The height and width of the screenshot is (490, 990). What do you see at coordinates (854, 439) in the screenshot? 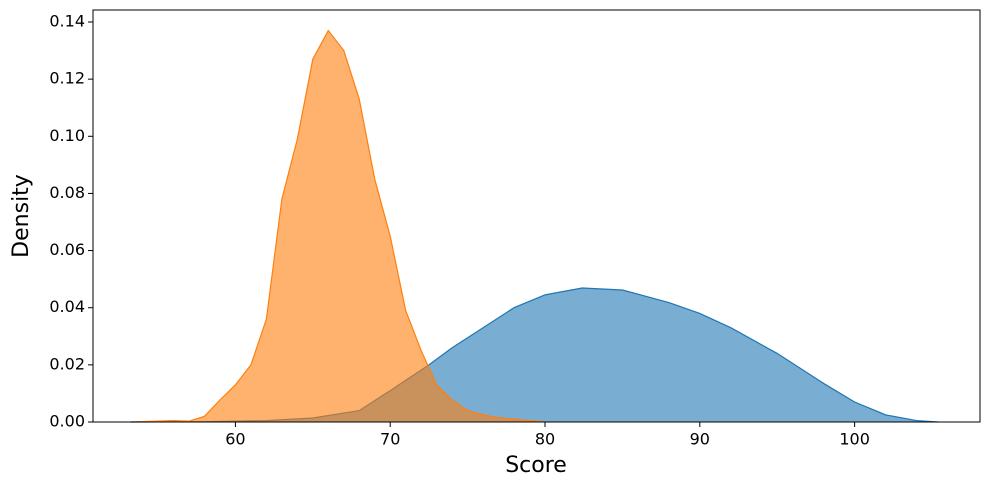
I see `x-tick-label: 100` at bounding box center [854, 439].